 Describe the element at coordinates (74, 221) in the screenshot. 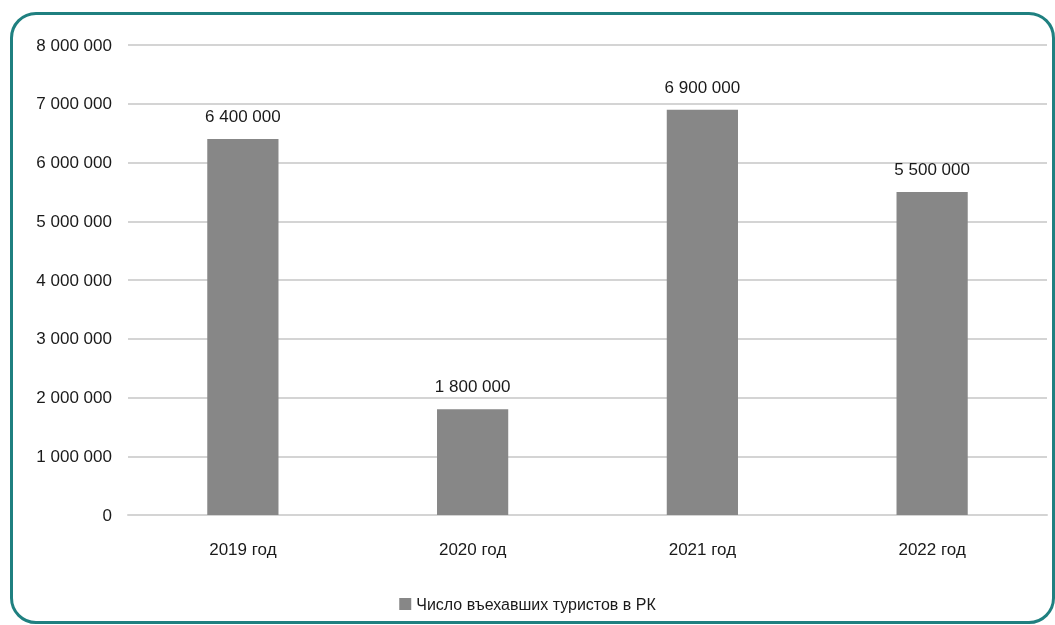

I see `y-tick-label: 5 000 000` at that location.